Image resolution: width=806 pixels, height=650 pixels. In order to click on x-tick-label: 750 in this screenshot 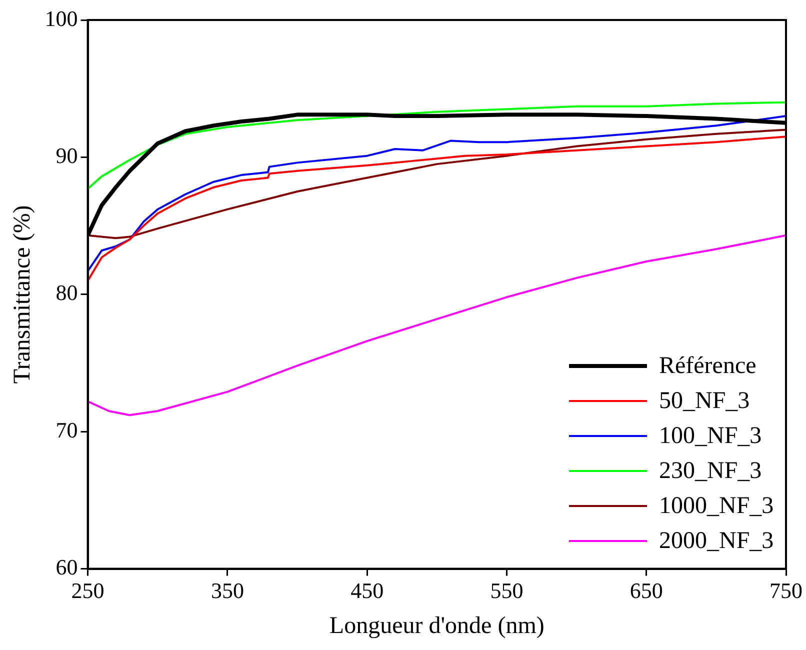, I will do `click(786, 590)`.